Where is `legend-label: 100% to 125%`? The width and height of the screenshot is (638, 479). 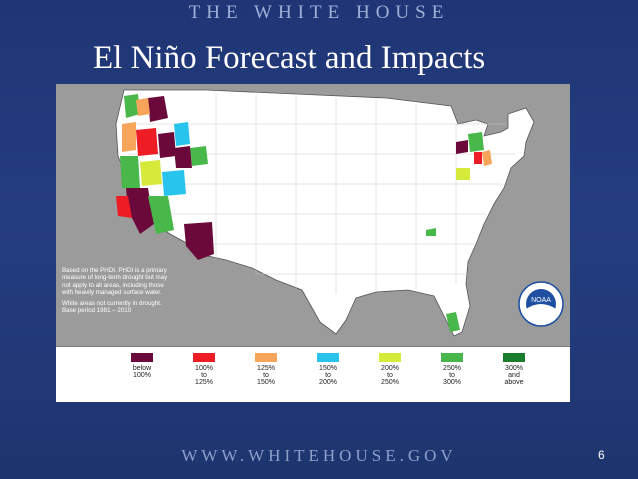
legend-label: 100% to 125% is located at coordinates (204, 375).